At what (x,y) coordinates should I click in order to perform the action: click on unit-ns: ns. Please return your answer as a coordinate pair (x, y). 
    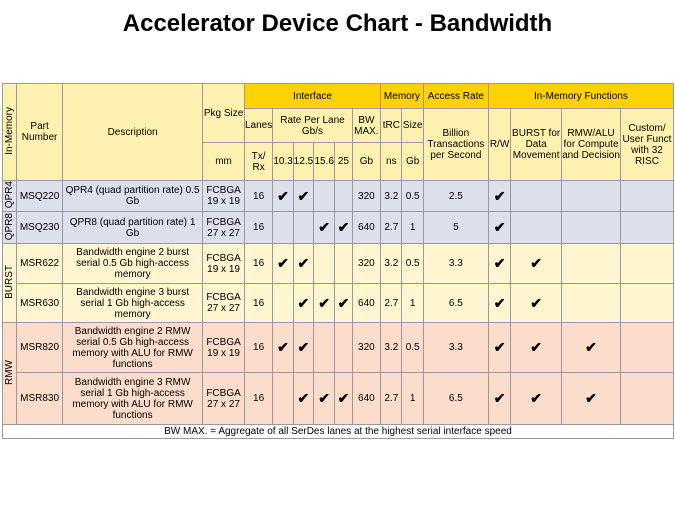
    Looking at the image, I should click on (391, 161).